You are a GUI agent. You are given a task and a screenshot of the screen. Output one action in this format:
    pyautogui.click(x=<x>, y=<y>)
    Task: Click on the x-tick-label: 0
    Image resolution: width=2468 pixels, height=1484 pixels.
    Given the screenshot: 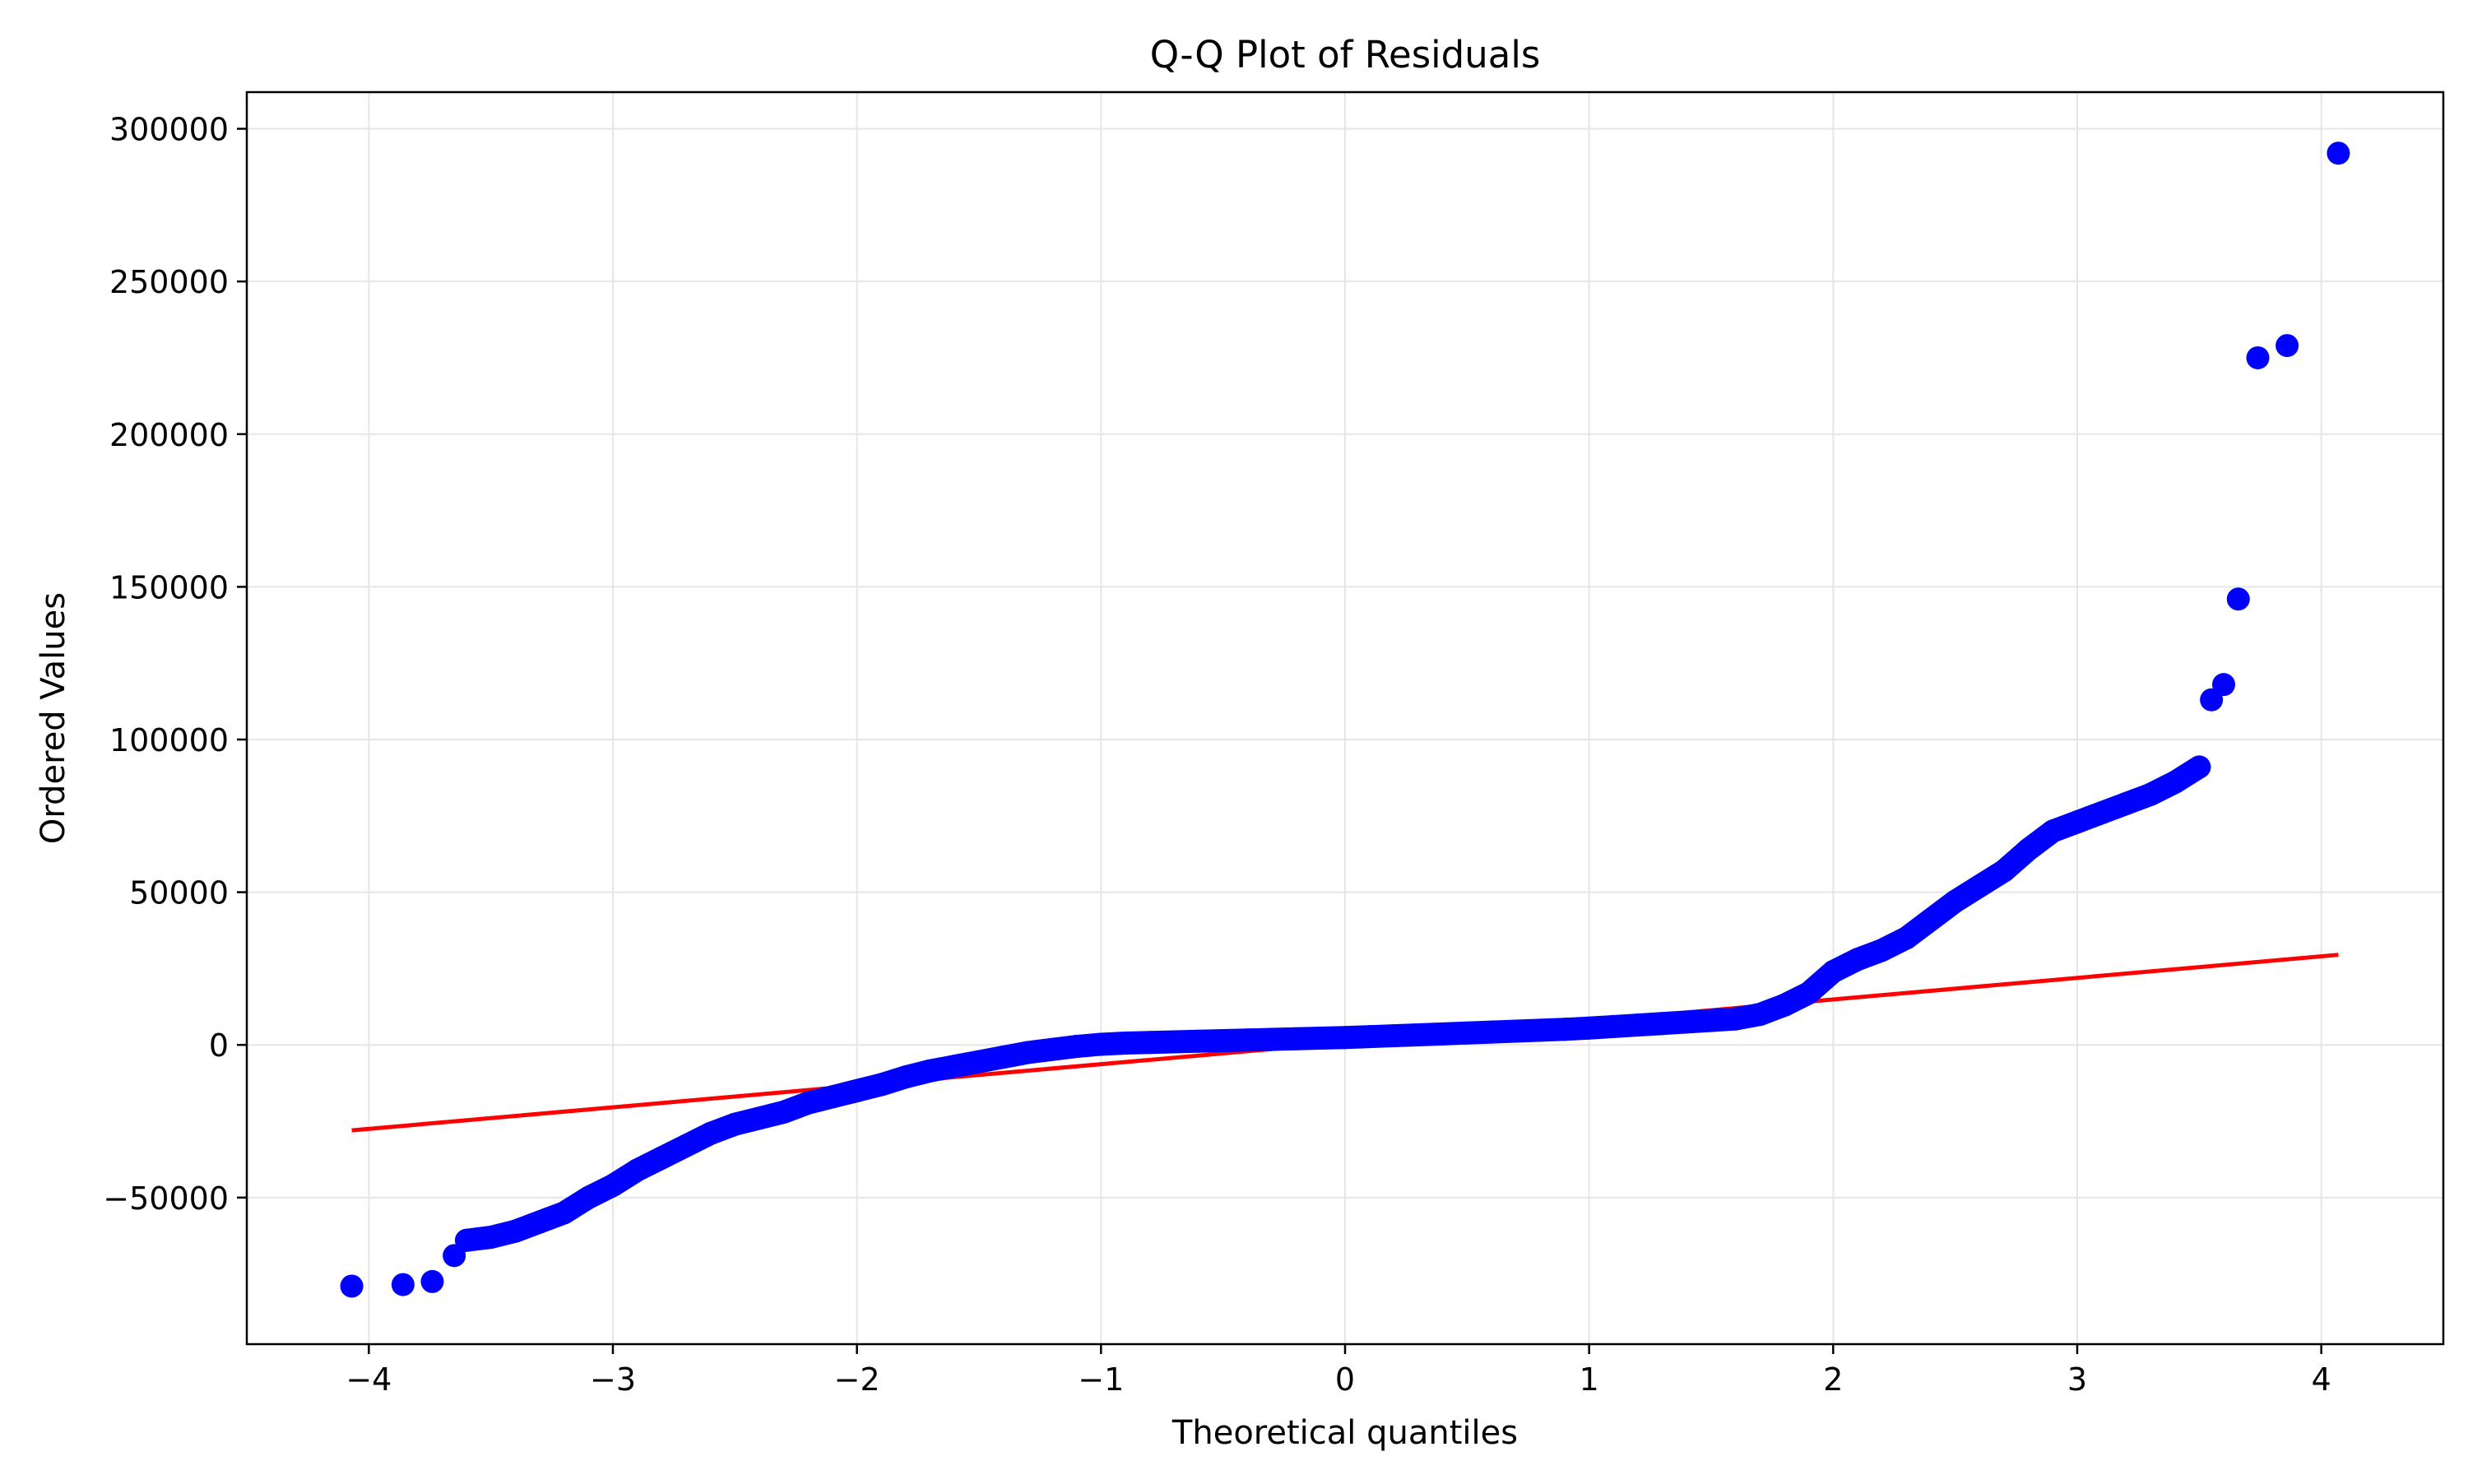 What is the action you would take?
    pyautogui.click(x=1345, y=1379)
    